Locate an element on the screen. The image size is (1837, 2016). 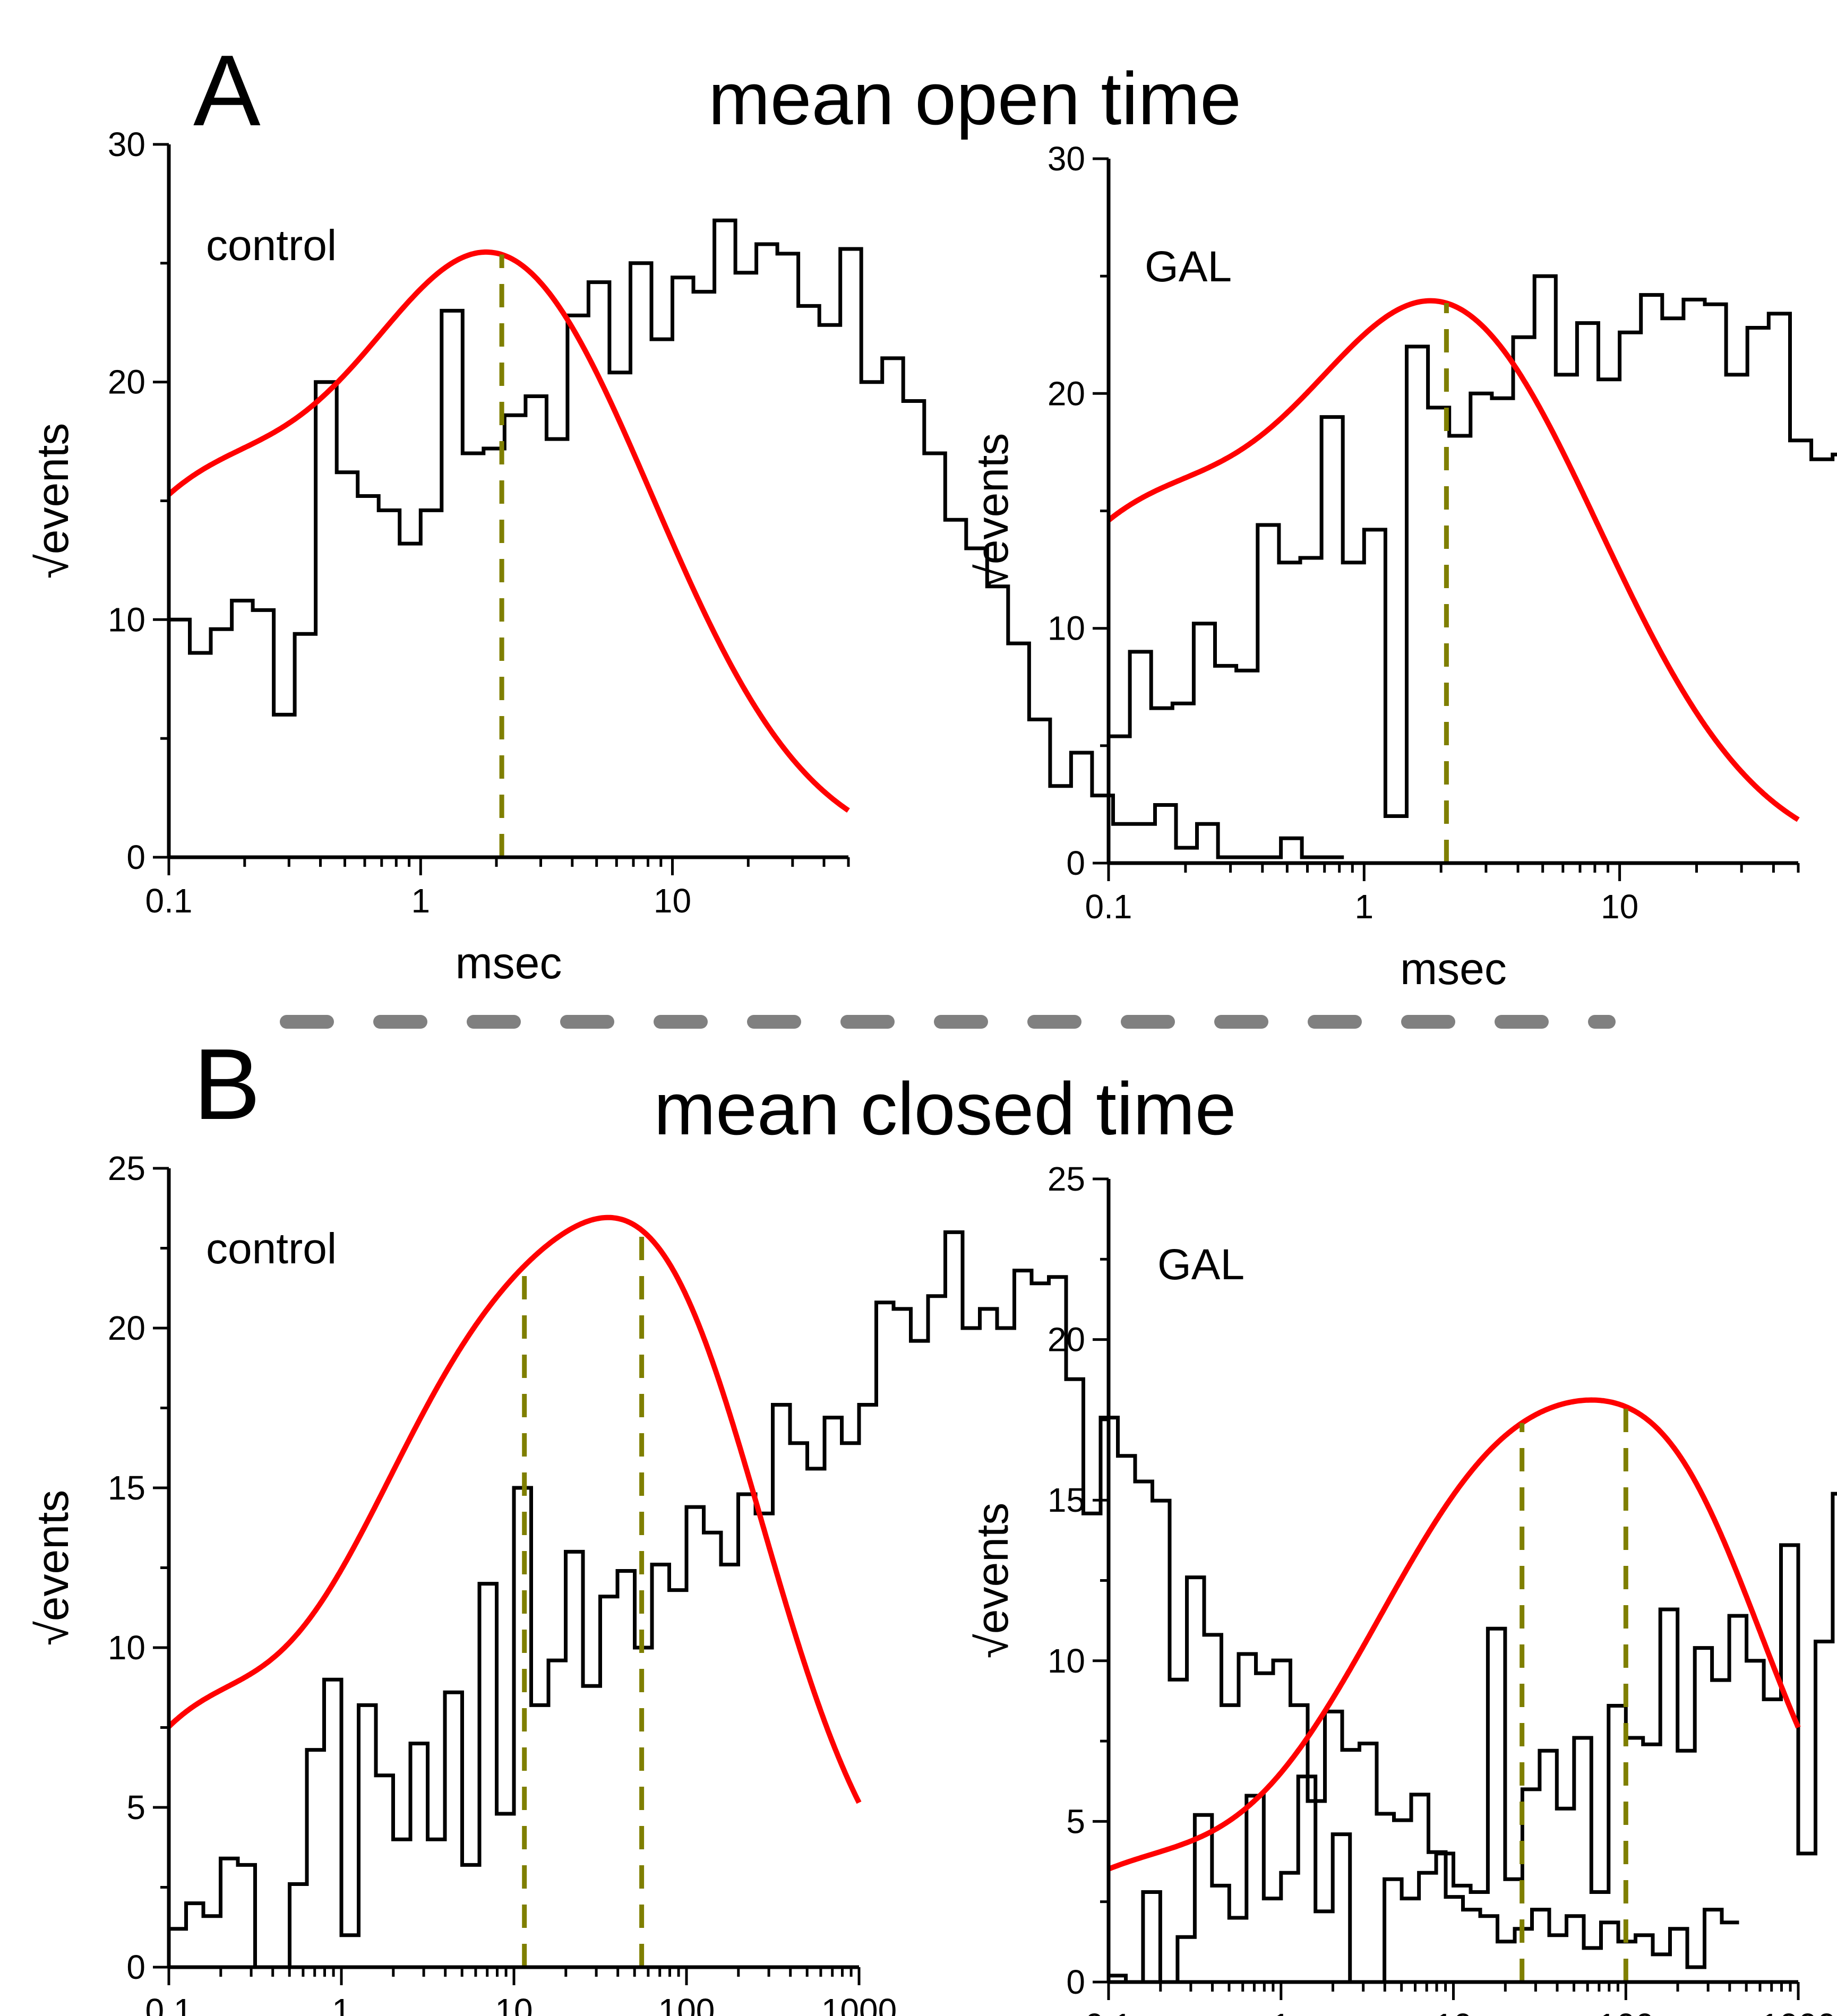
panel-title-b: mean closed time is located at coordinates (945, 1109).